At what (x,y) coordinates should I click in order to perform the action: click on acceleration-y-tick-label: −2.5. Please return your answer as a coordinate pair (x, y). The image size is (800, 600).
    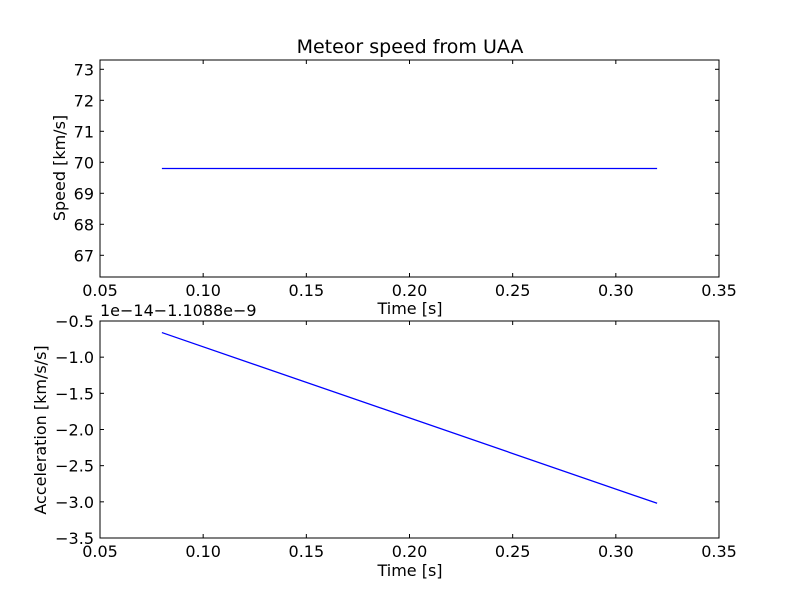
    Looking at the image, I should click on (74, 466).